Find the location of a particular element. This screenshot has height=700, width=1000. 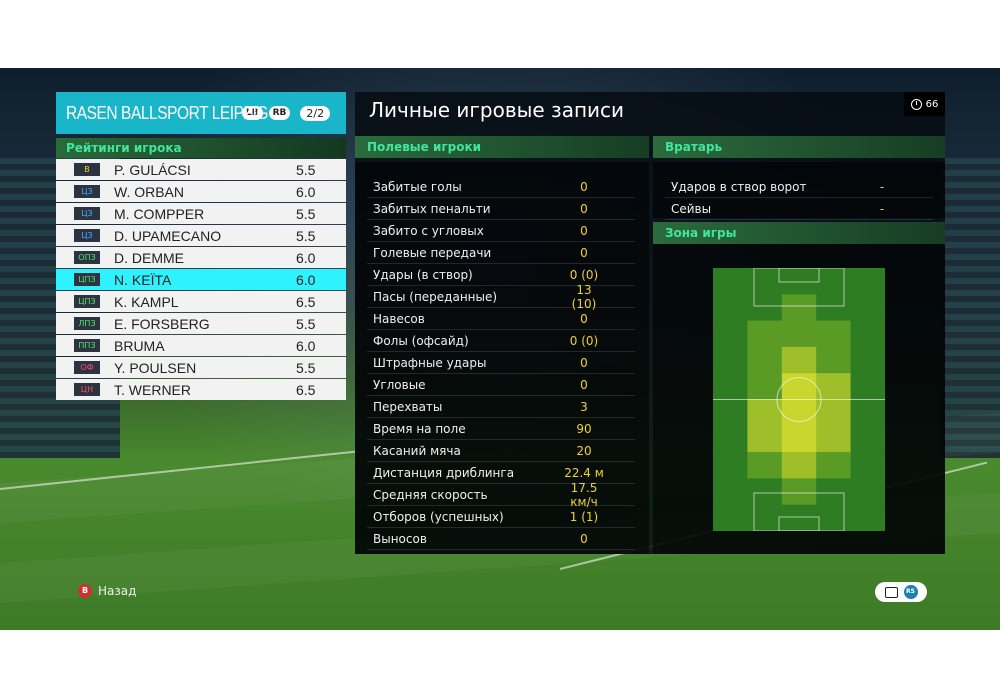

b-button-icon: B is located at coordinates (85, 591).